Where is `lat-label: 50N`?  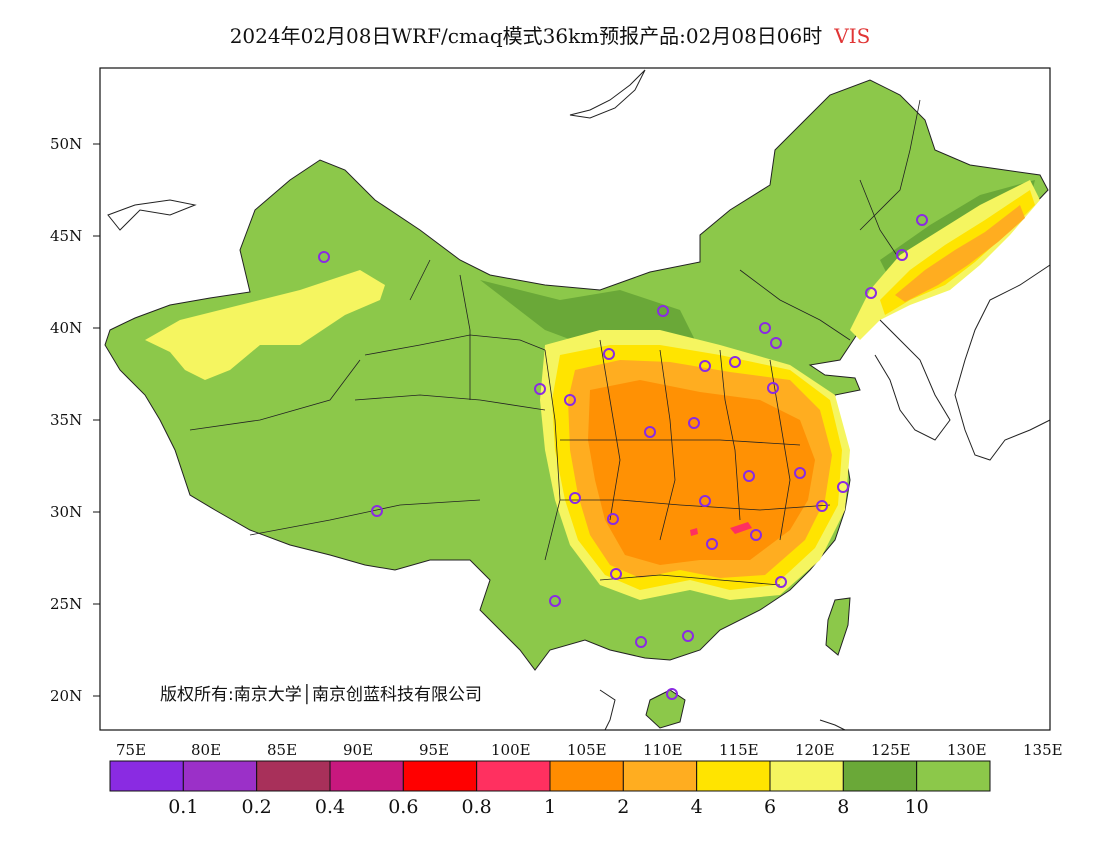 lat-label: 50N is located at coordinates (66, 144).